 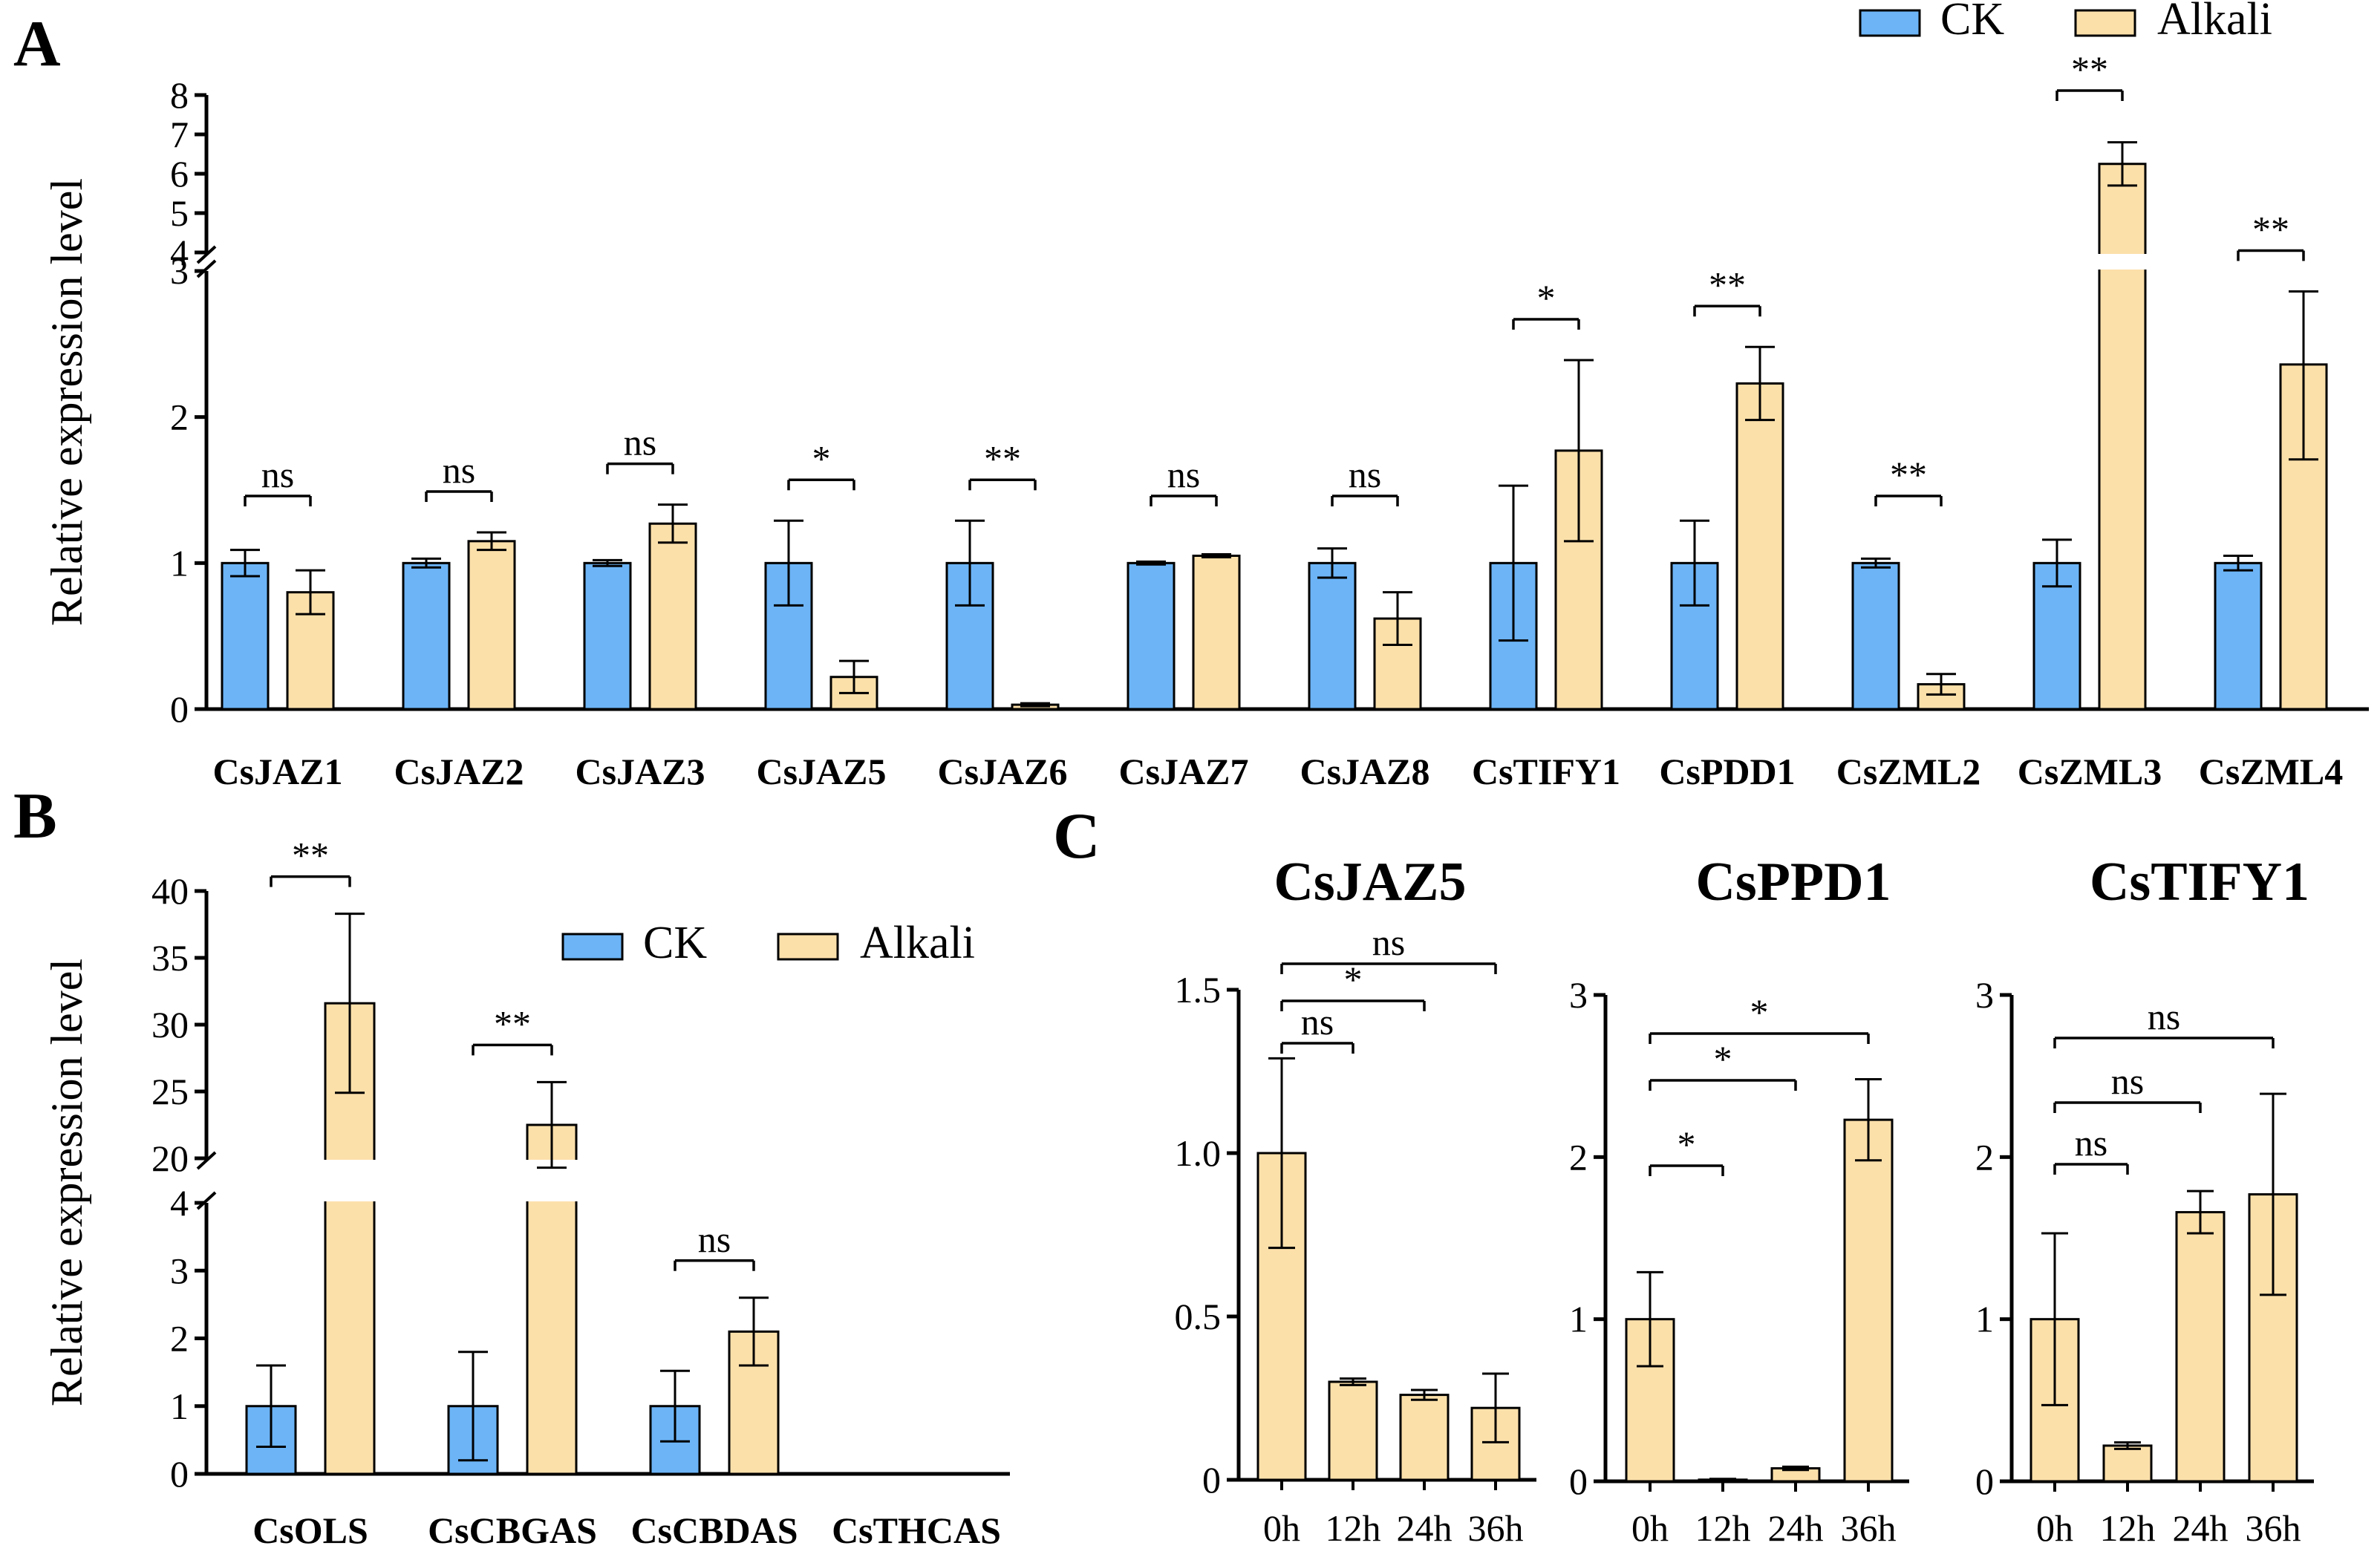 What do you see at coordinates (1579, 1481) in the screenshot?
I see `panel-c-csppd1-ytick-label-0: 0` at bounding box center [1579, 1481].